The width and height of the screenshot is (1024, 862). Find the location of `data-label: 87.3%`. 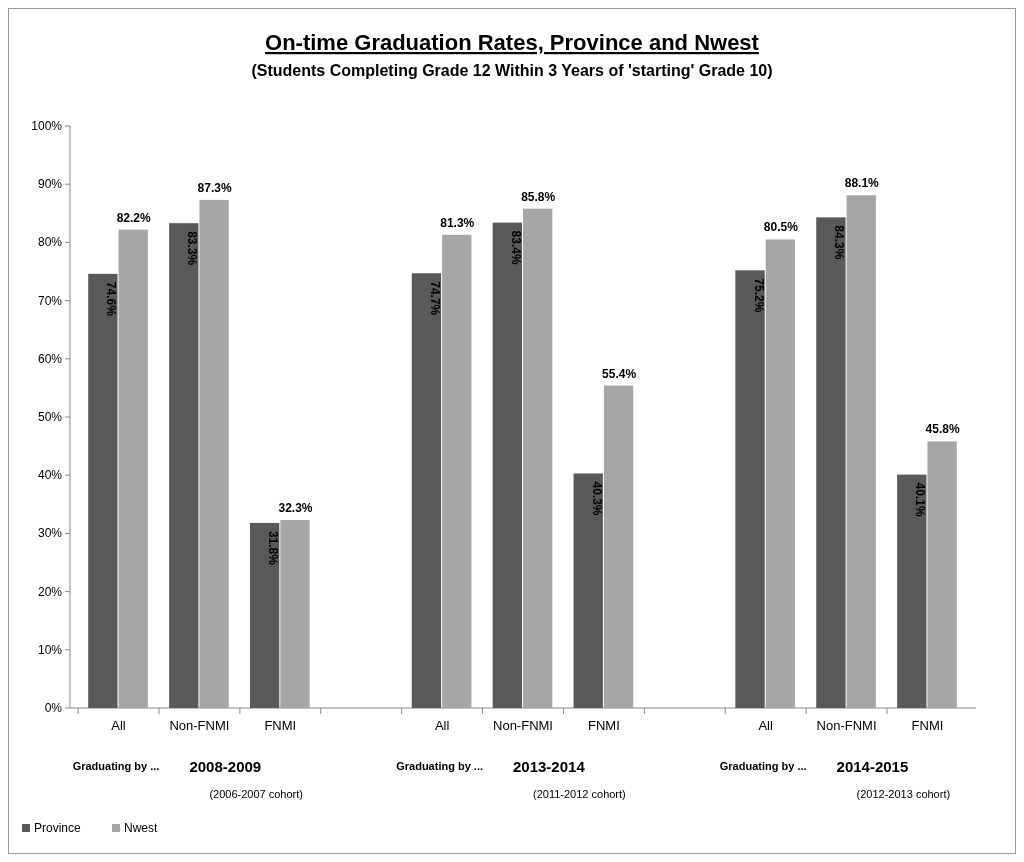

data-label: 87.3% is located at coordinates (214, 187).